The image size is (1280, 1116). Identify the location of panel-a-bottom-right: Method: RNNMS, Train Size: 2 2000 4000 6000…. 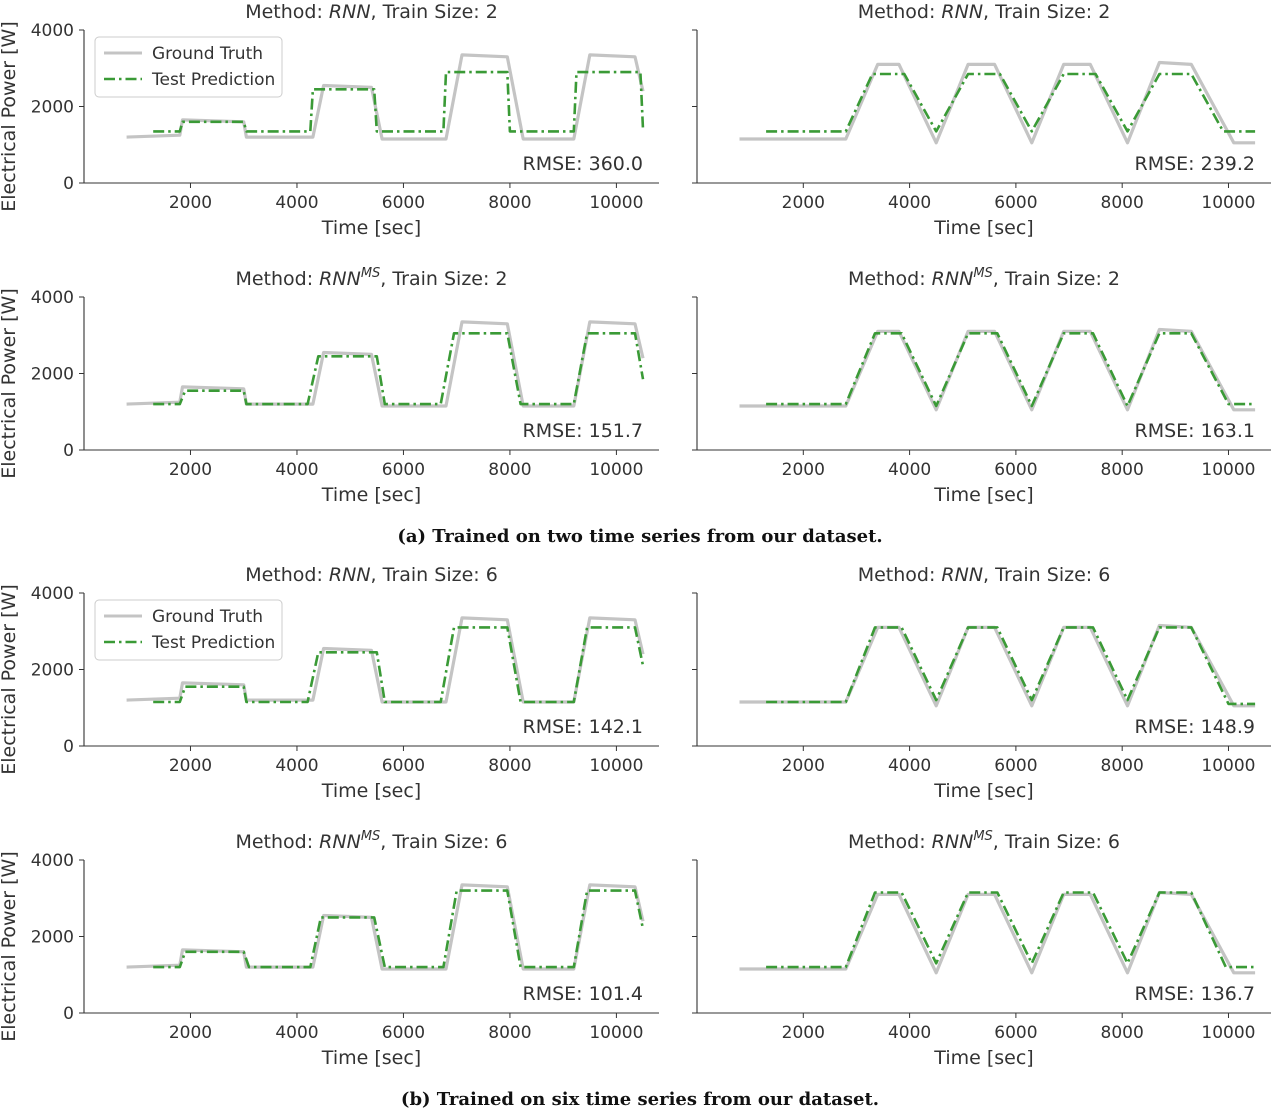
(981, 386).